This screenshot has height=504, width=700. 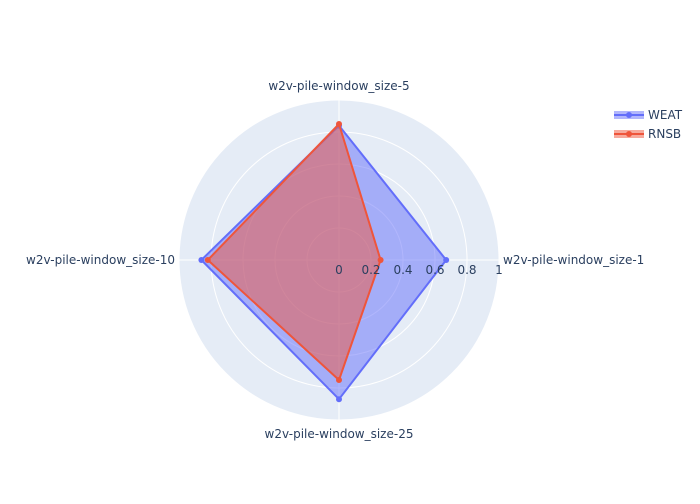 What do you see at coordinates (402, 270) in the screenshot?
I see `radial-tick-label: 0.4` at bounding box center [402, 270].